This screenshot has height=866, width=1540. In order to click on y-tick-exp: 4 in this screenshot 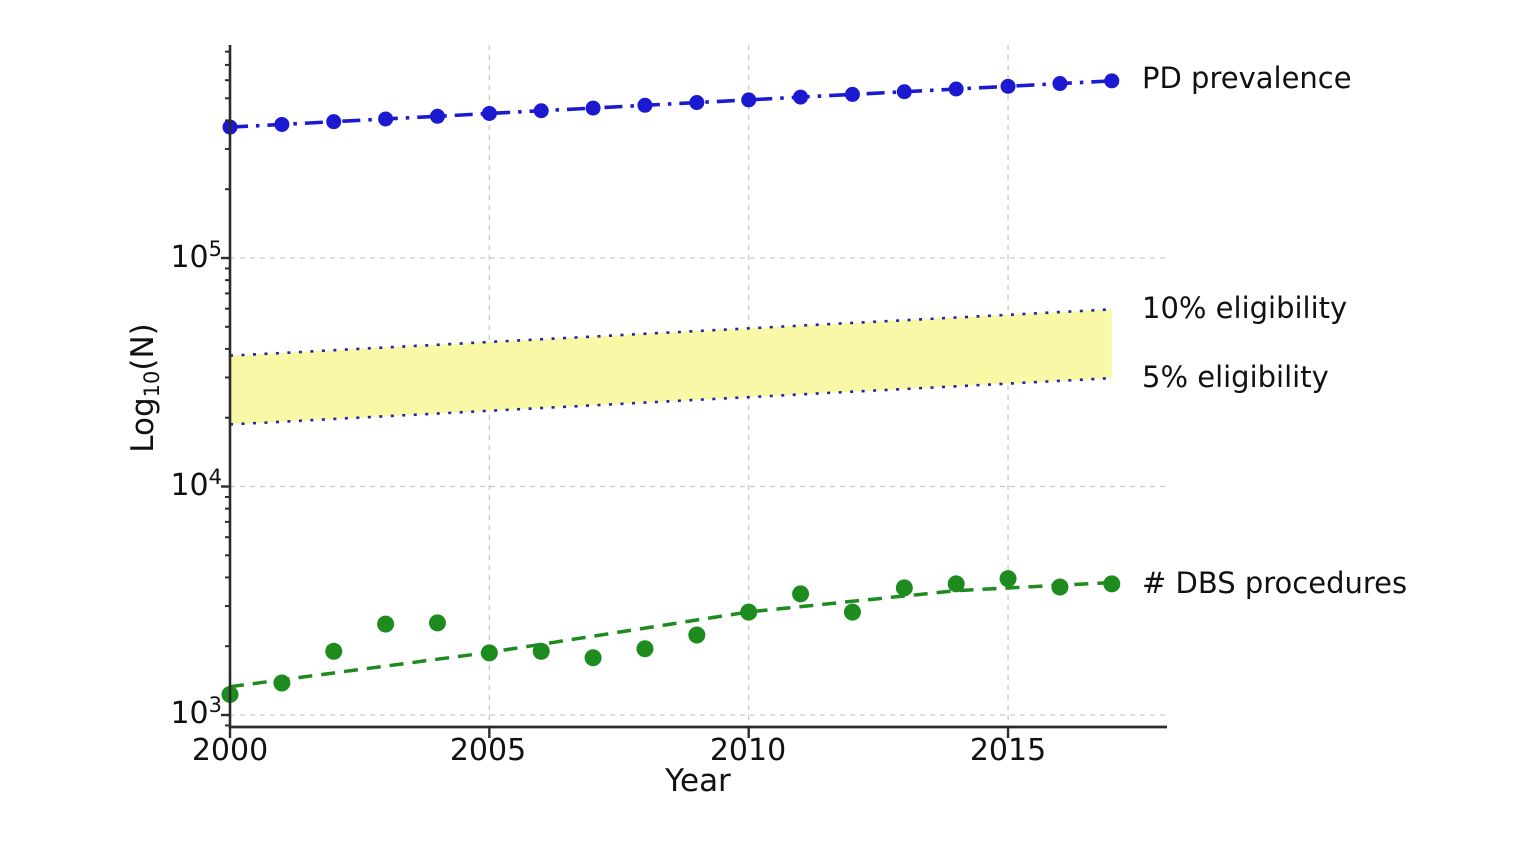, I will do `click(215, 477)`.